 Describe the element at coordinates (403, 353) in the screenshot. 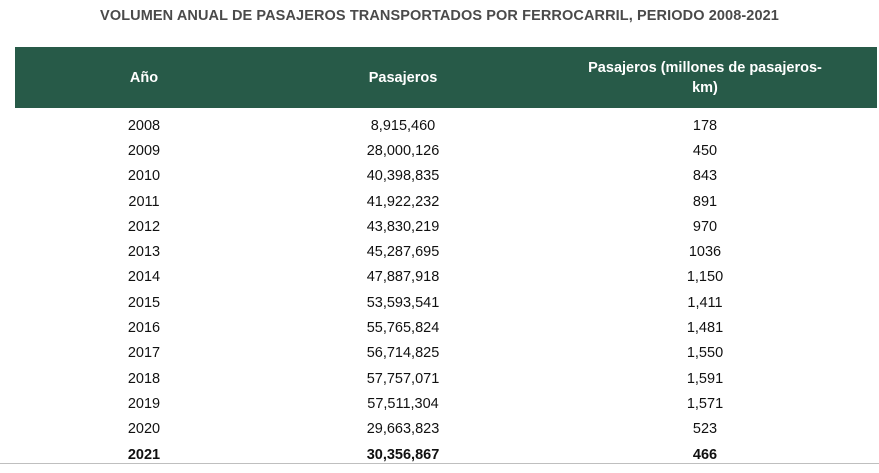

I see `cell-passengers: 56,714,825` at that location.